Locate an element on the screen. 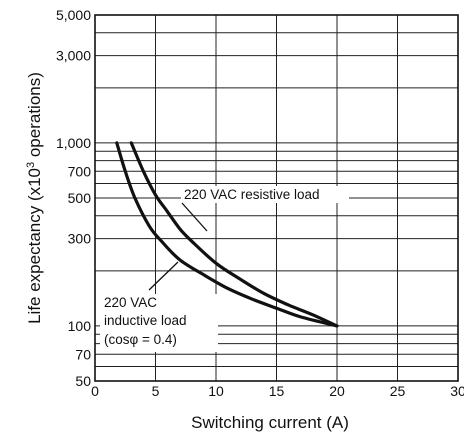 The width and height of the screenshot is (464, 443). x-tick-labels: 0 5 10 15 20 25 30 is located at coordinates (277, 391).